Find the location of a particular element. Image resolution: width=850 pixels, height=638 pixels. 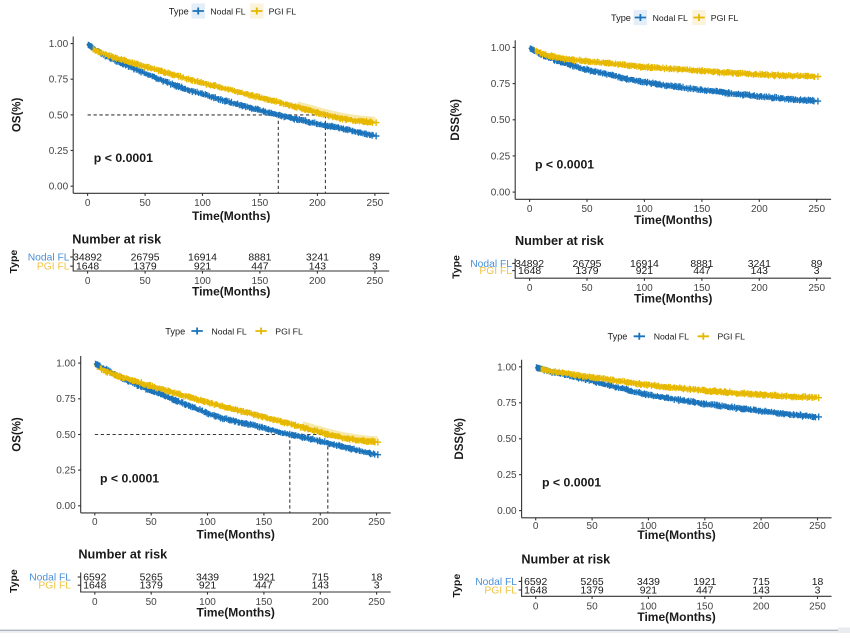

svg-text: 16914 is located at coordinates (202, 257).